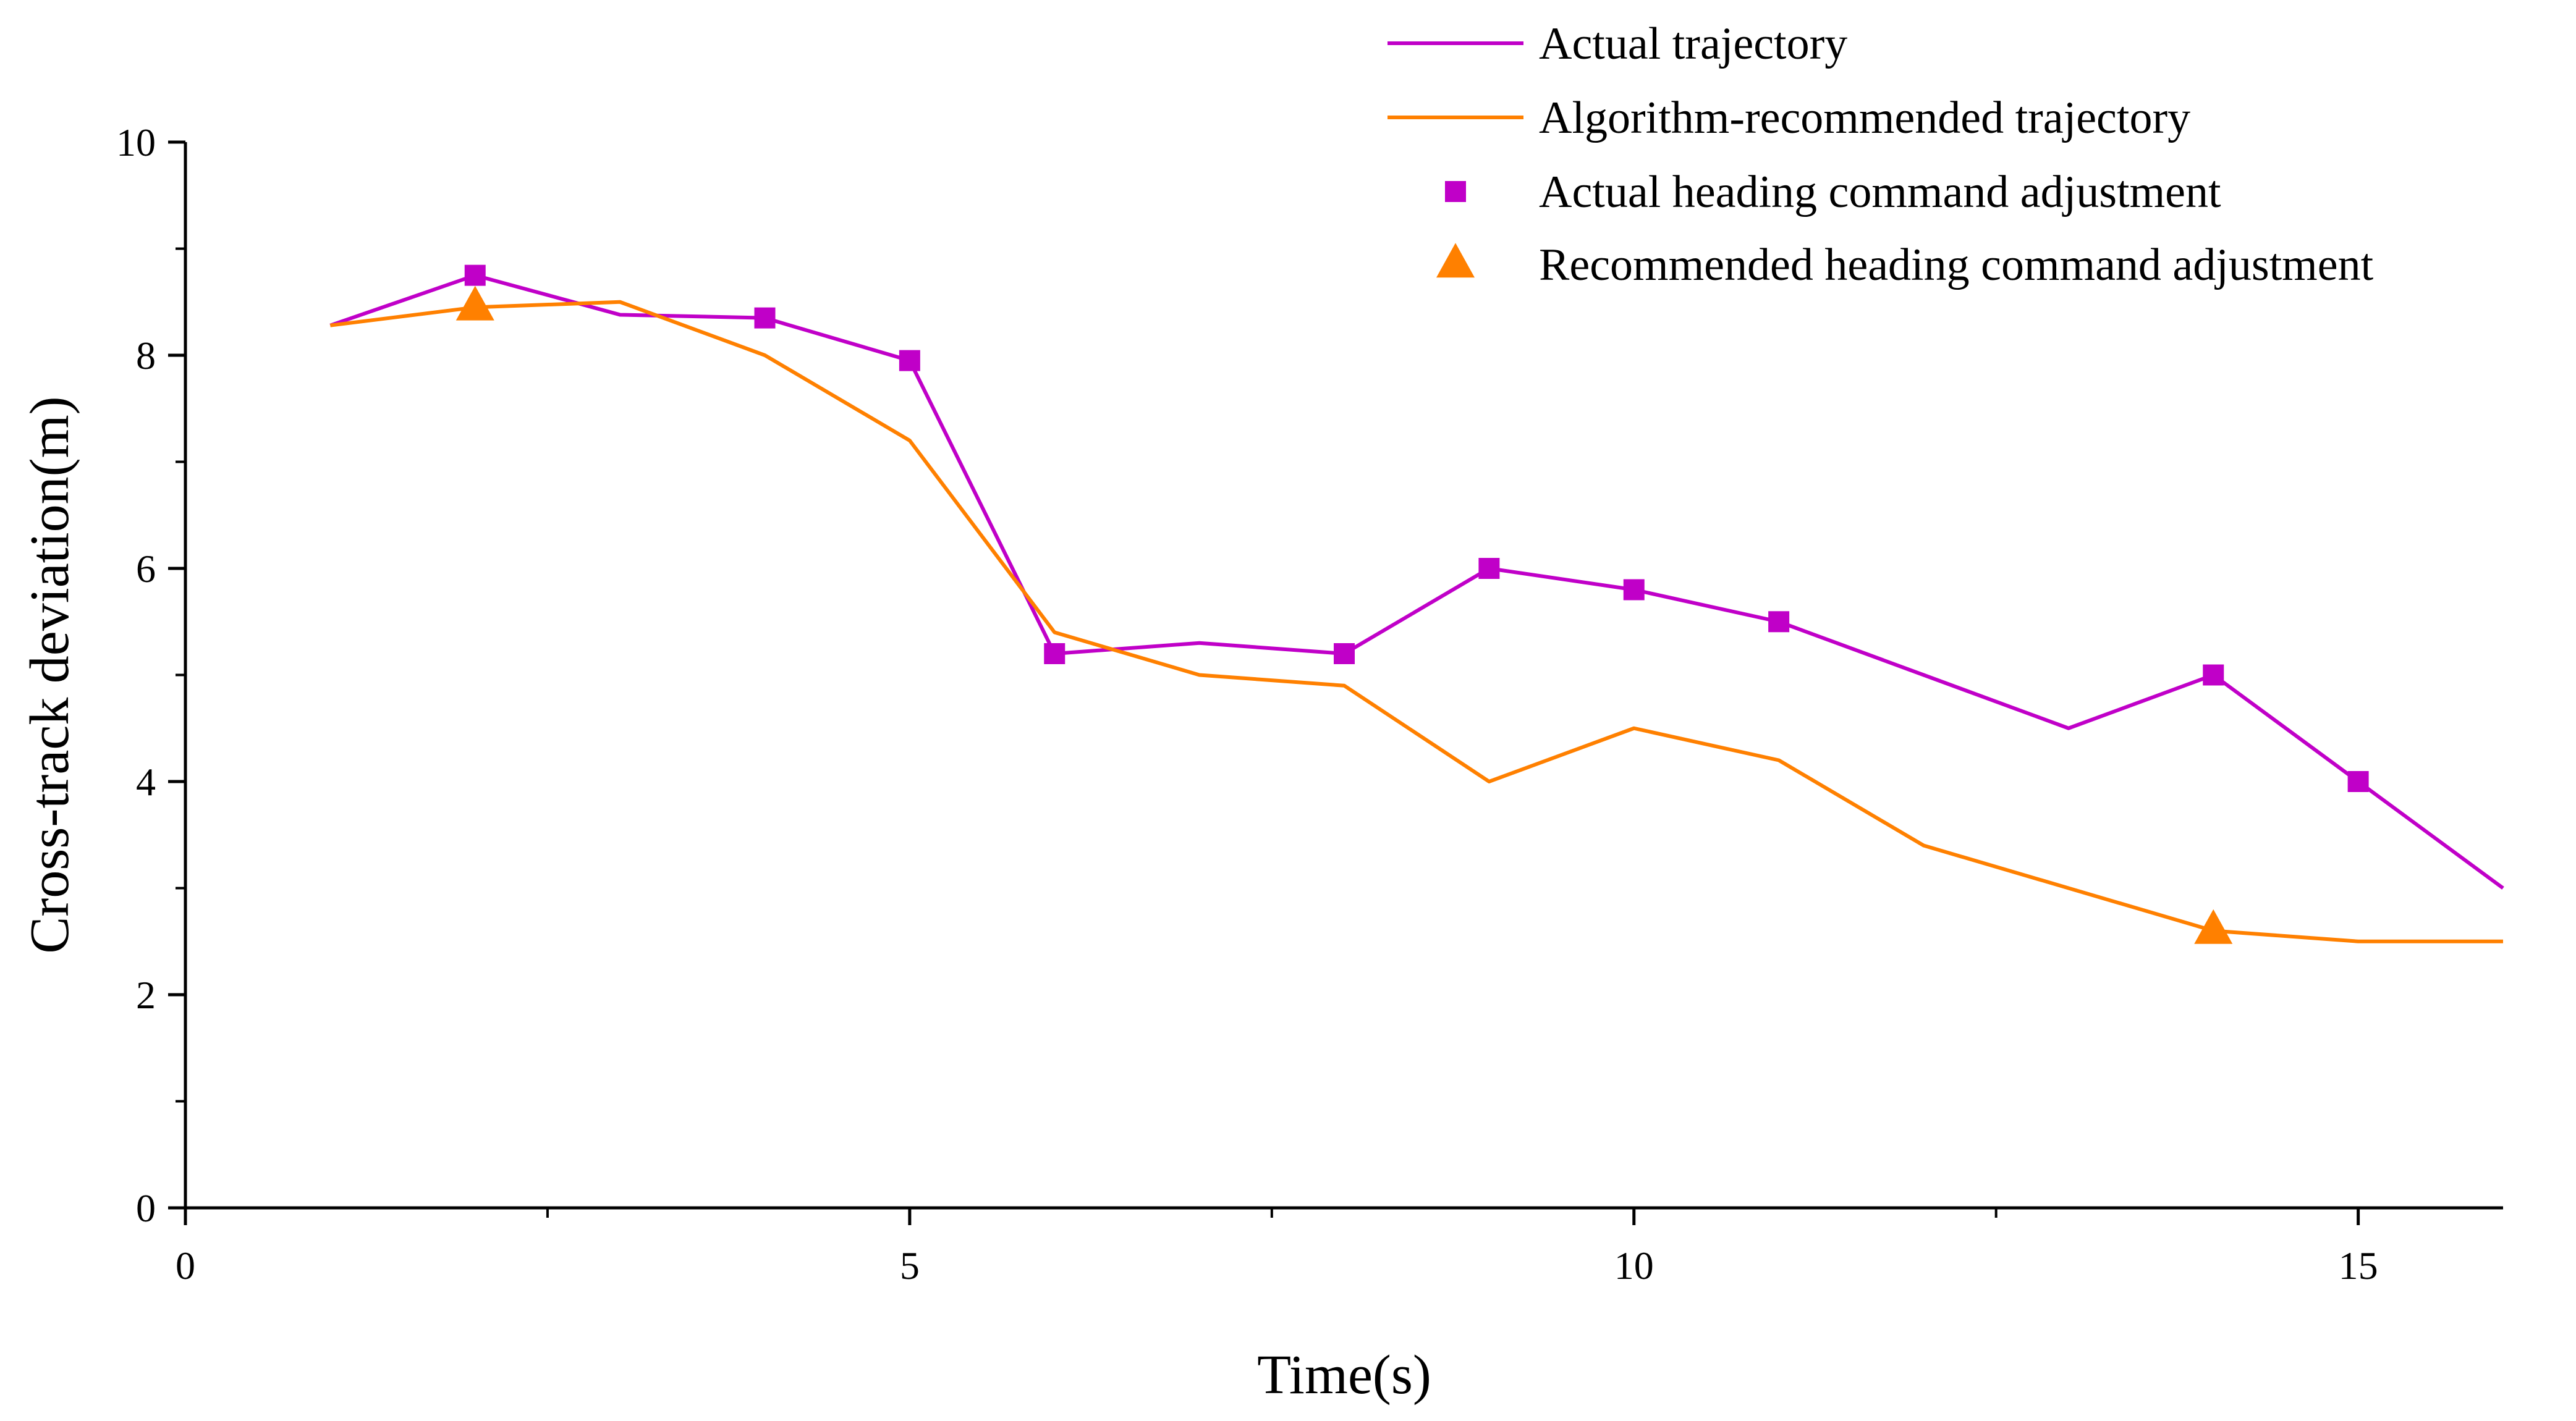 The image size is (2576, 1421). Describe the element at coordinates (1693, 44) in the screenshot. I see `legend-label: Actual trajectory` at that location.